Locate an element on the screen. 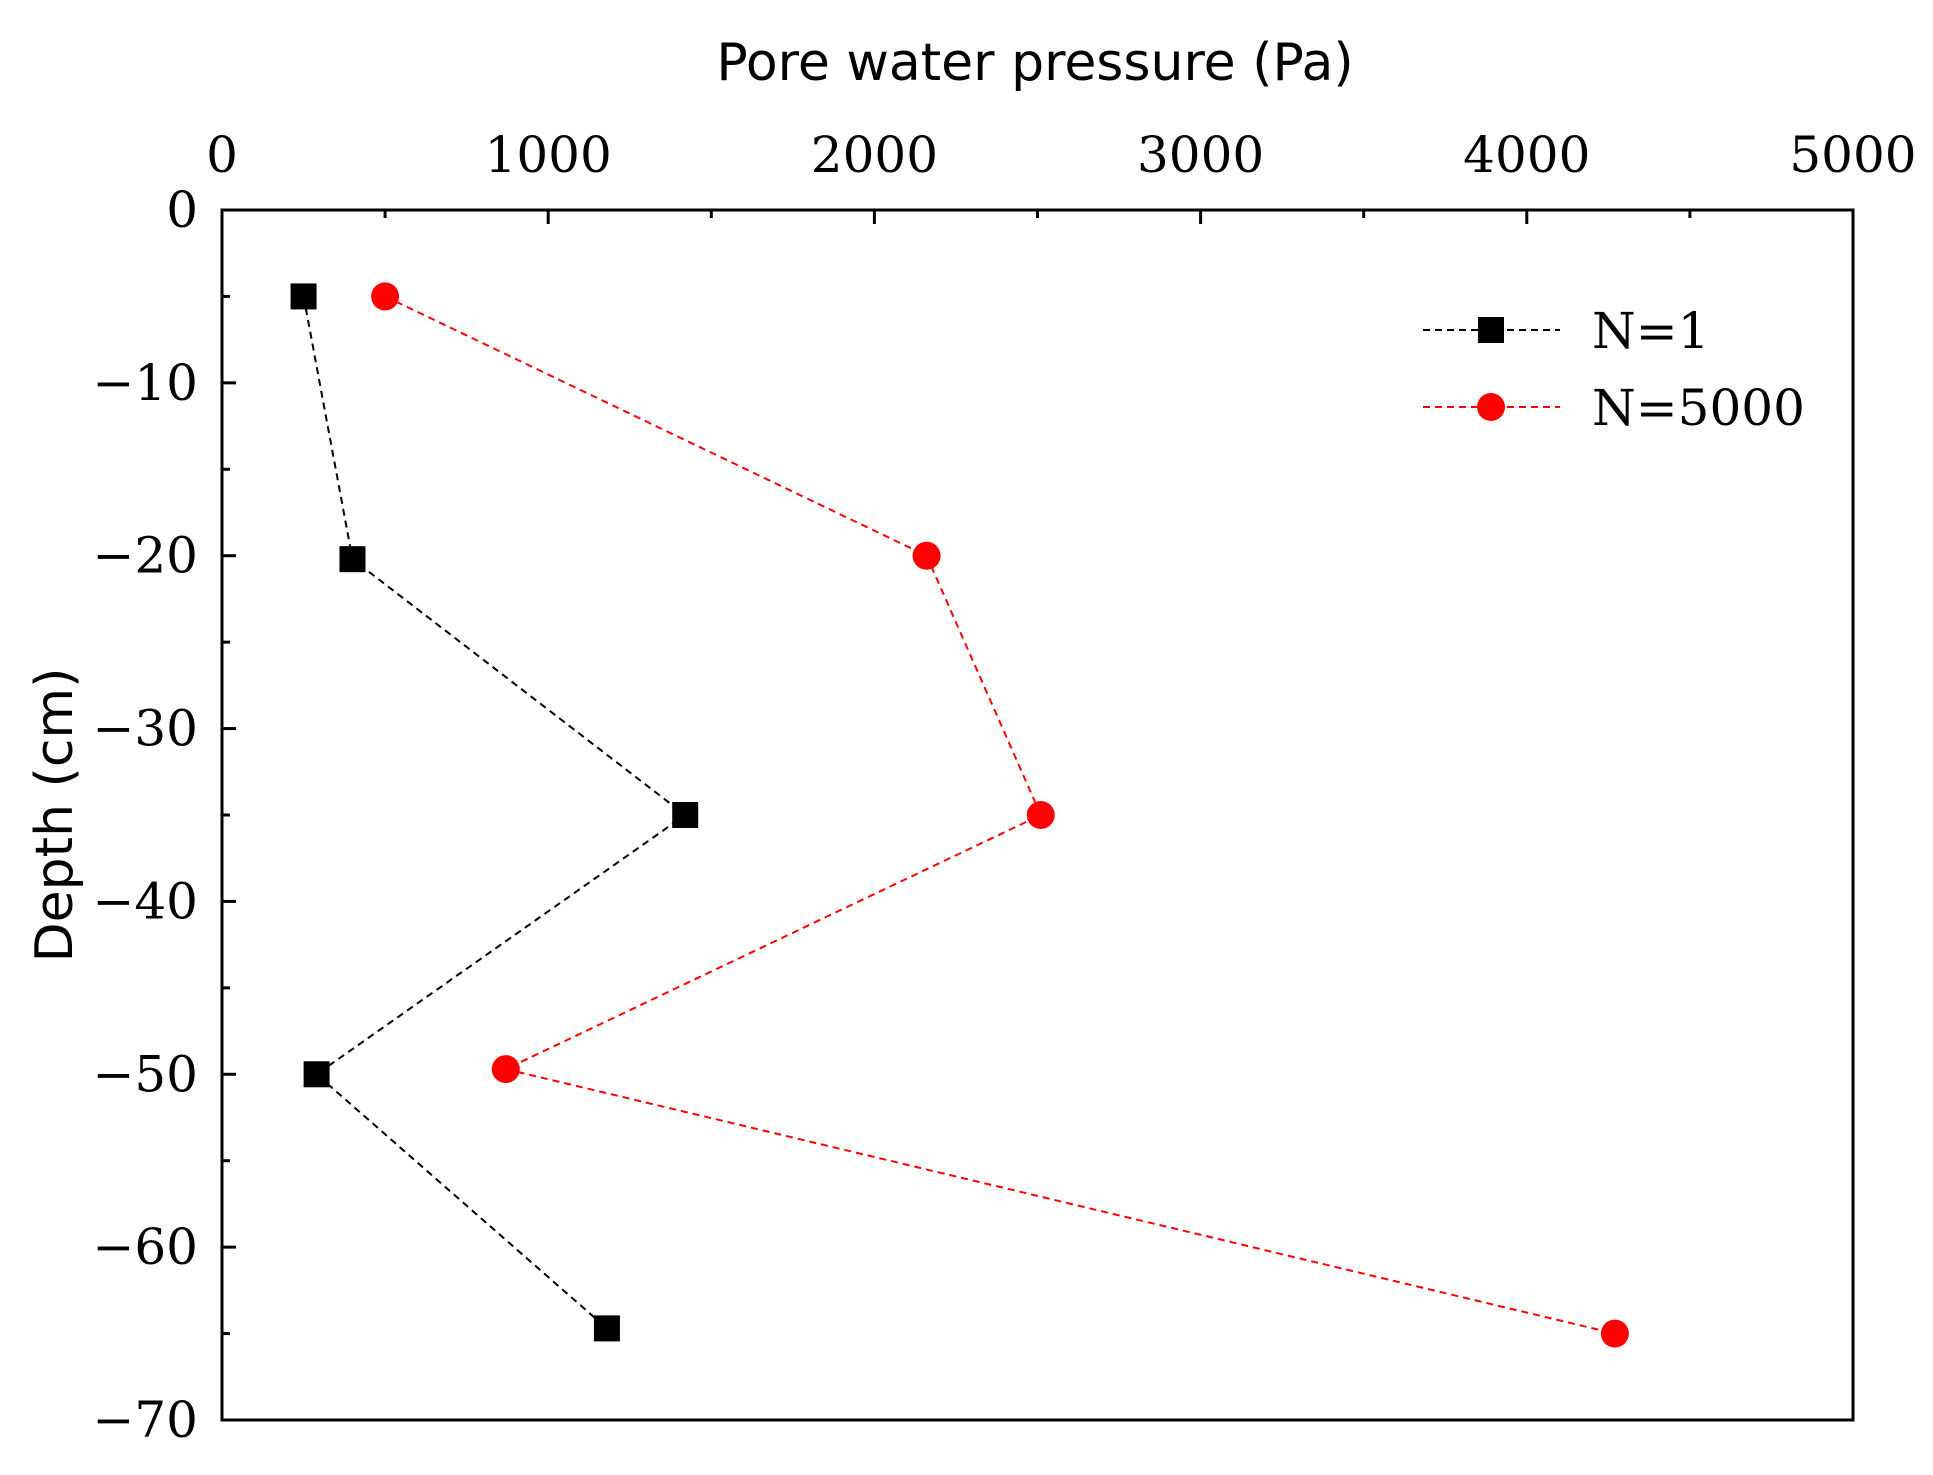 This screenshot has height=1475, width=1933. y-tick-label: −40 is located at coordinates (145, 901).